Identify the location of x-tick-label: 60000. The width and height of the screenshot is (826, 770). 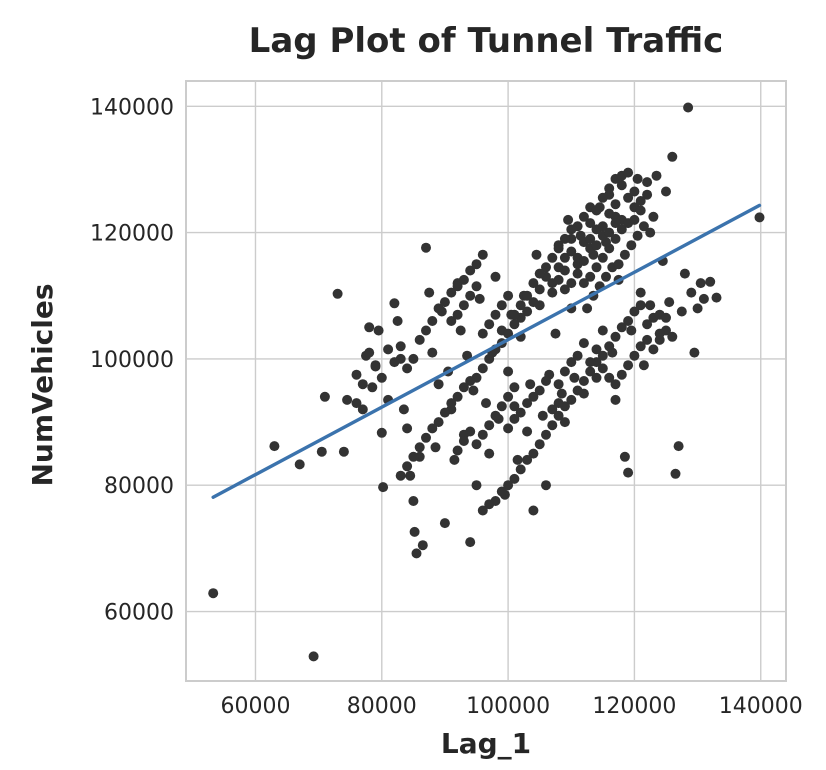
(255, 706).